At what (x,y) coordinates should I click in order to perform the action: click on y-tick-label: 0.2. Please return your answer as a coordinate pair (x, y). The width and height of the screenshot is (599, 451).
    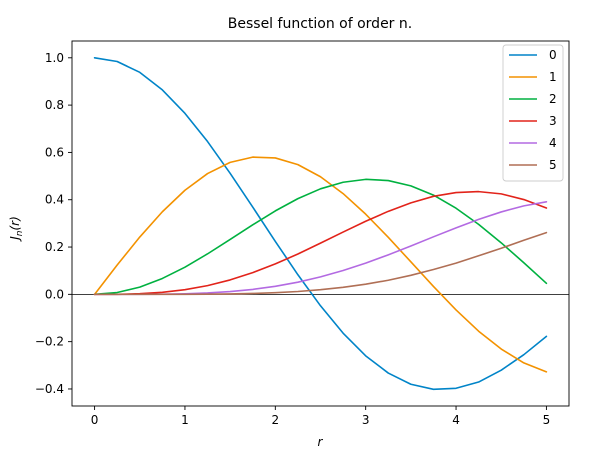
    Looking at the image, I should click on (54, 247).